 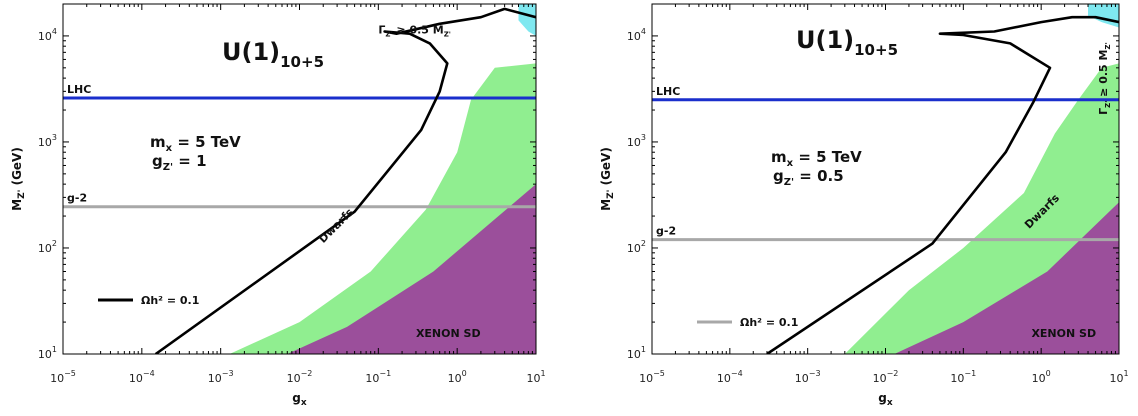 What do you see at coordinates (77, 198) in the screenshot?
I see `panel0-hline-label-g-2: g-2` at bounding box center [77, 198].